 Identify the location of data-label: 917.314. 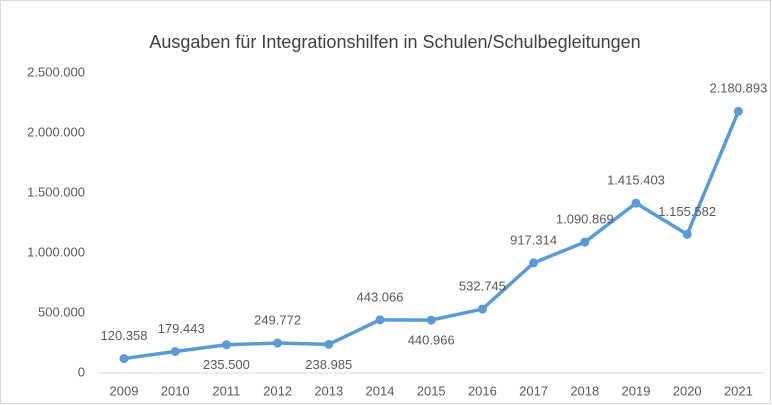
(533, 239).